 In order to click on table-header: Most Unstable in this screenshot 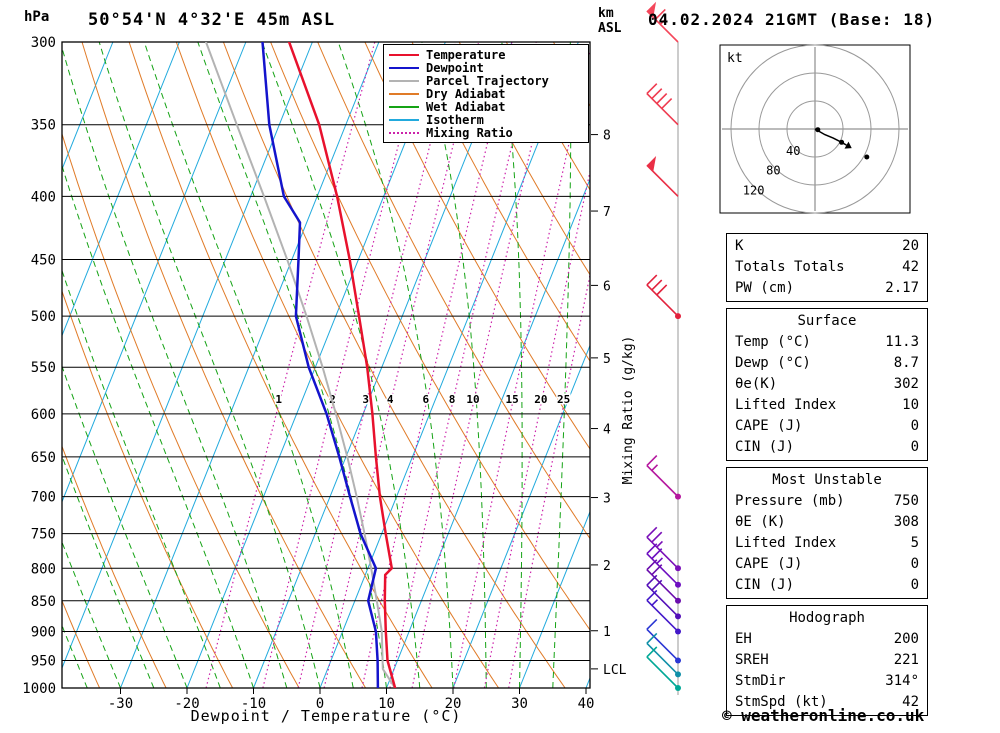, I will do `click(827, 480)`.